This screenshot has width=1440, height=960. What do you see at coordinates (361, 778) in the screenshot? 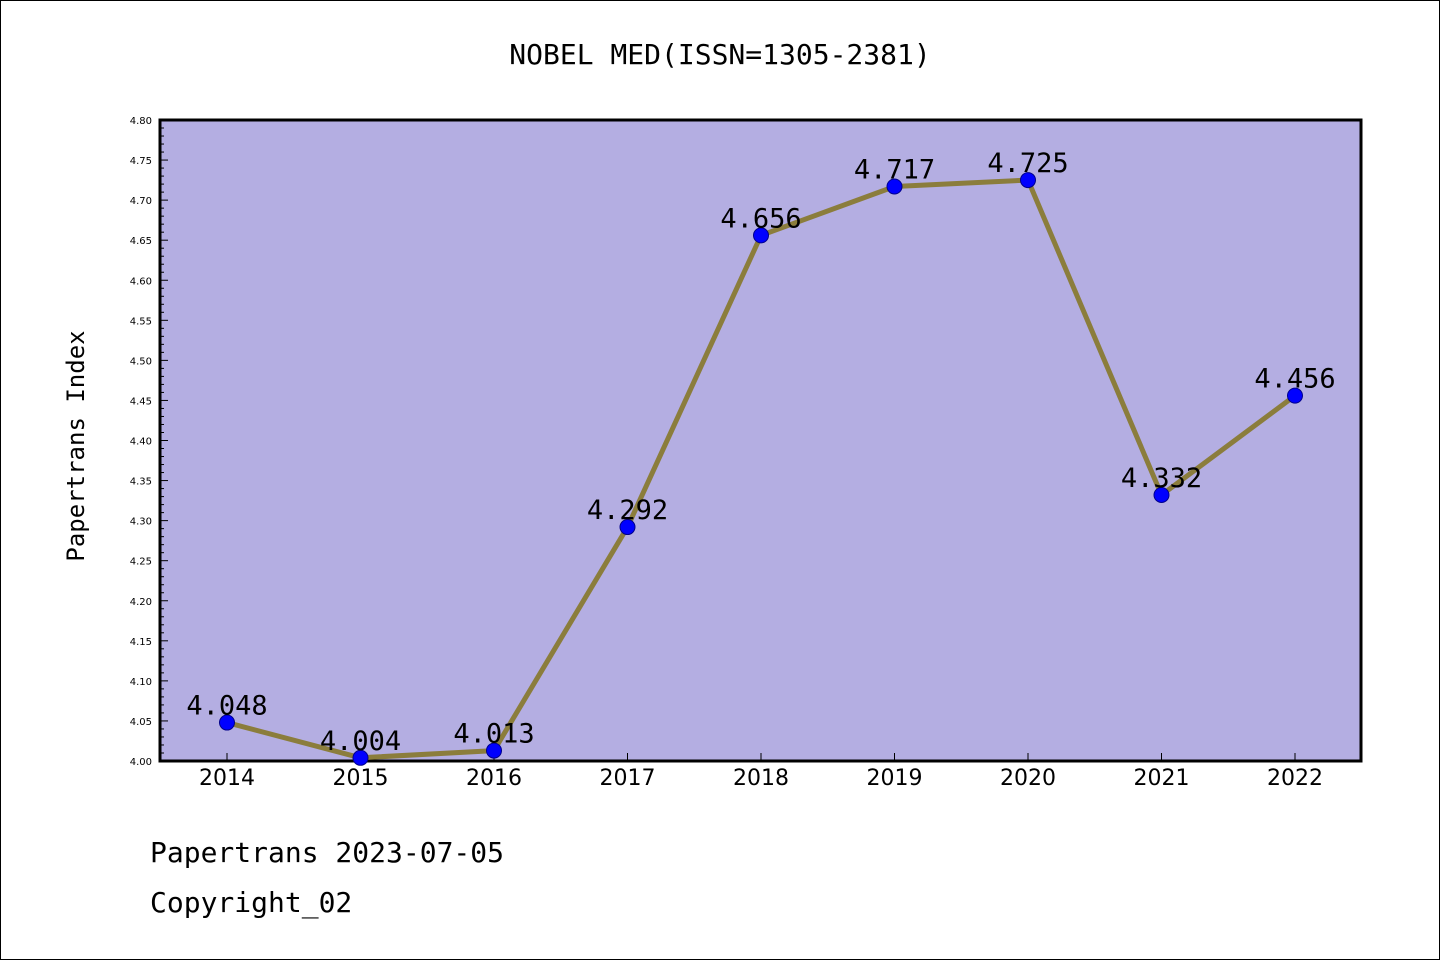
I see `x-tick-label: 2015` at bounding box center [361, 778].